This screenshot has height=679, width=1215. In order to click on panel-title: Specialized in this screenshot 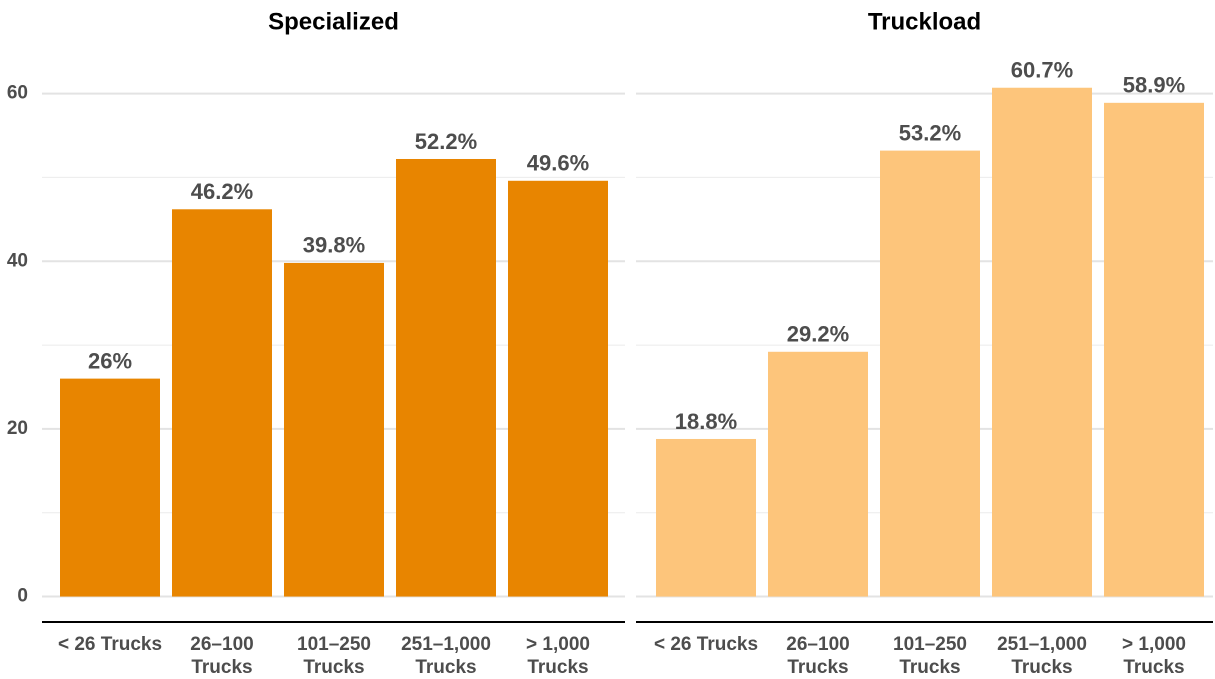, I will do `click(333, 21)`.